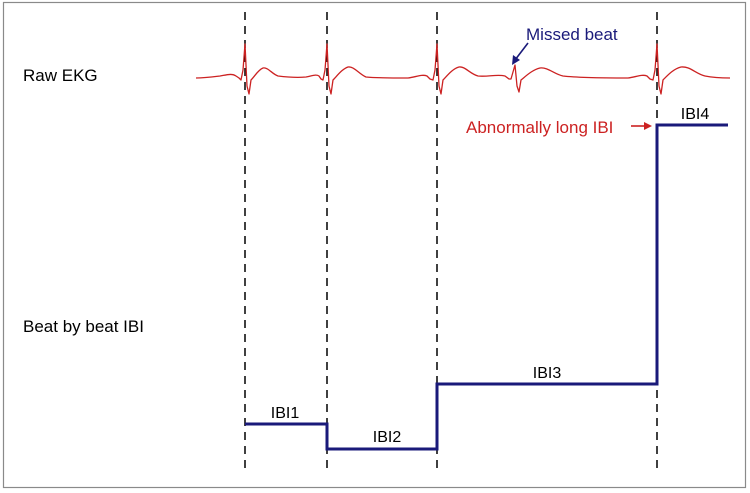 This screenshot has width=750, height=493. What do you see at coordinates (387, 437) in the screenshot?
I see `ibi2-label: IBI2` at bounding box center [387, 437].